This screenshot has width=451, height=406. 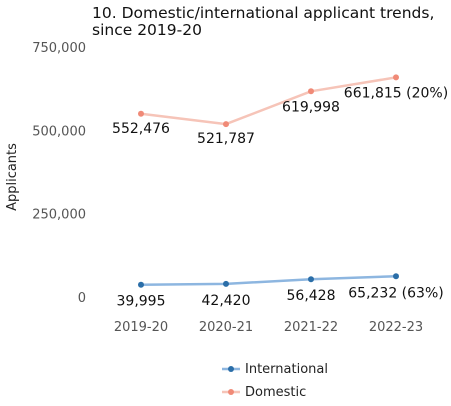 What do you see at coordinates (311, 327) in the screenshot?
I see `x-tick-label: 2021-22` at bounding box center [311, 327].